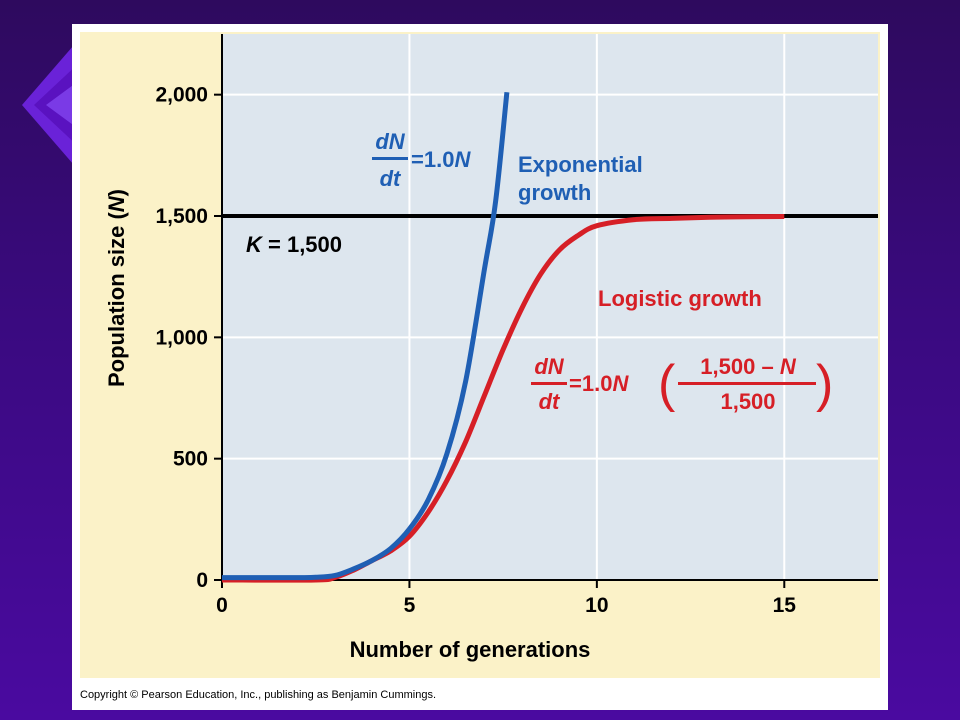 The image size is (960, 720). I want to click on logistic-eq-rhs: =1.0N, so click(599, 383).